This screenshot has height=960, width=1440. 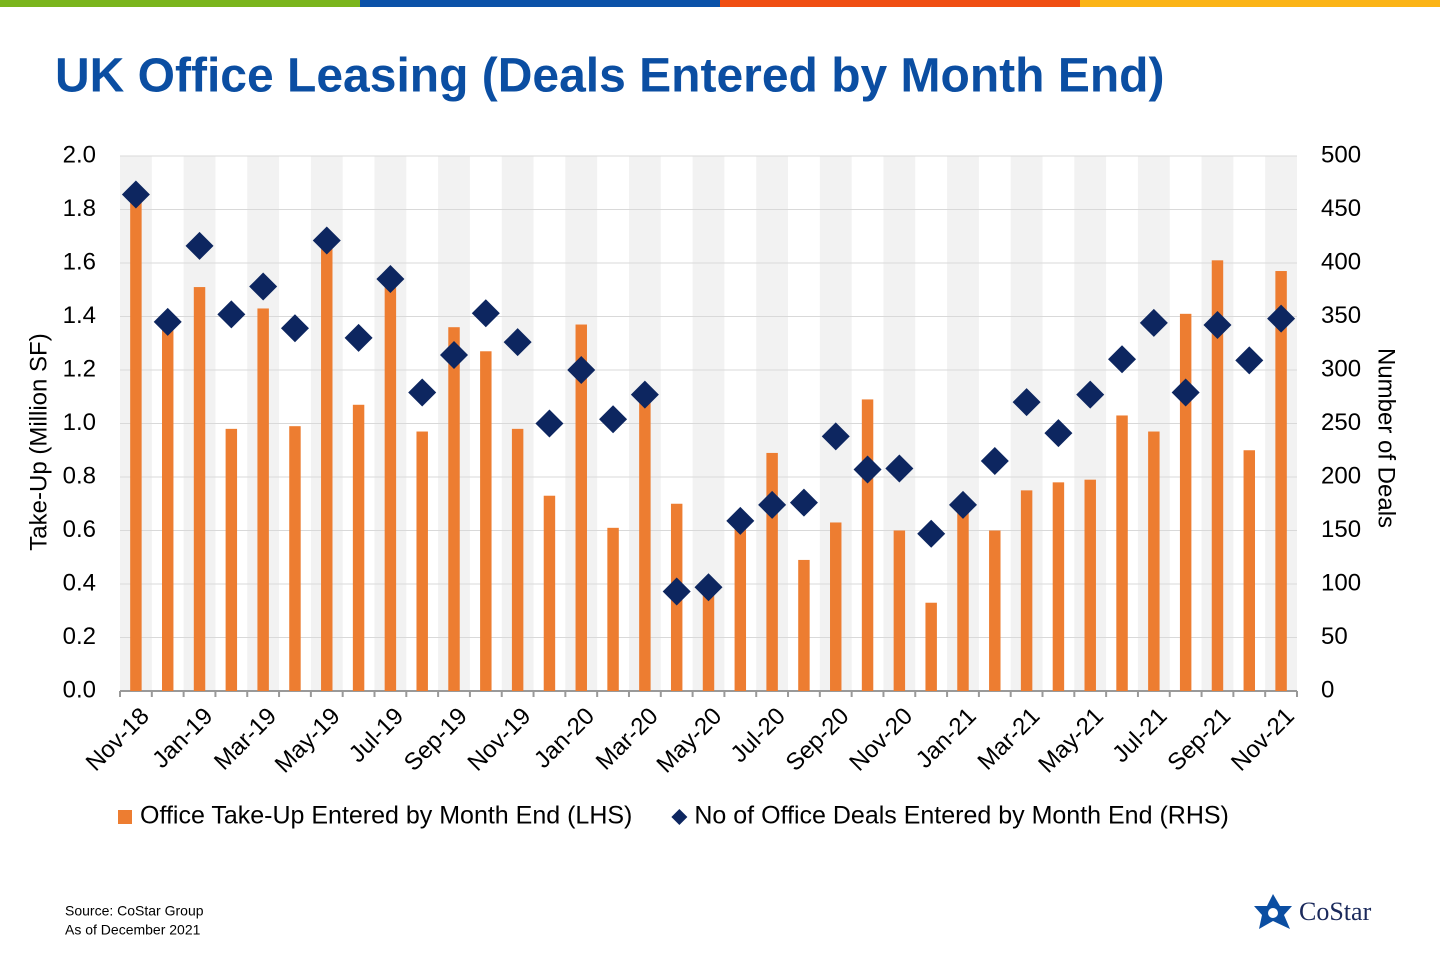 What do you see at coordinates (118, 740) in the screenshot?
I see `x-tick-label: Nov-18` at bounding box center [118, 740].